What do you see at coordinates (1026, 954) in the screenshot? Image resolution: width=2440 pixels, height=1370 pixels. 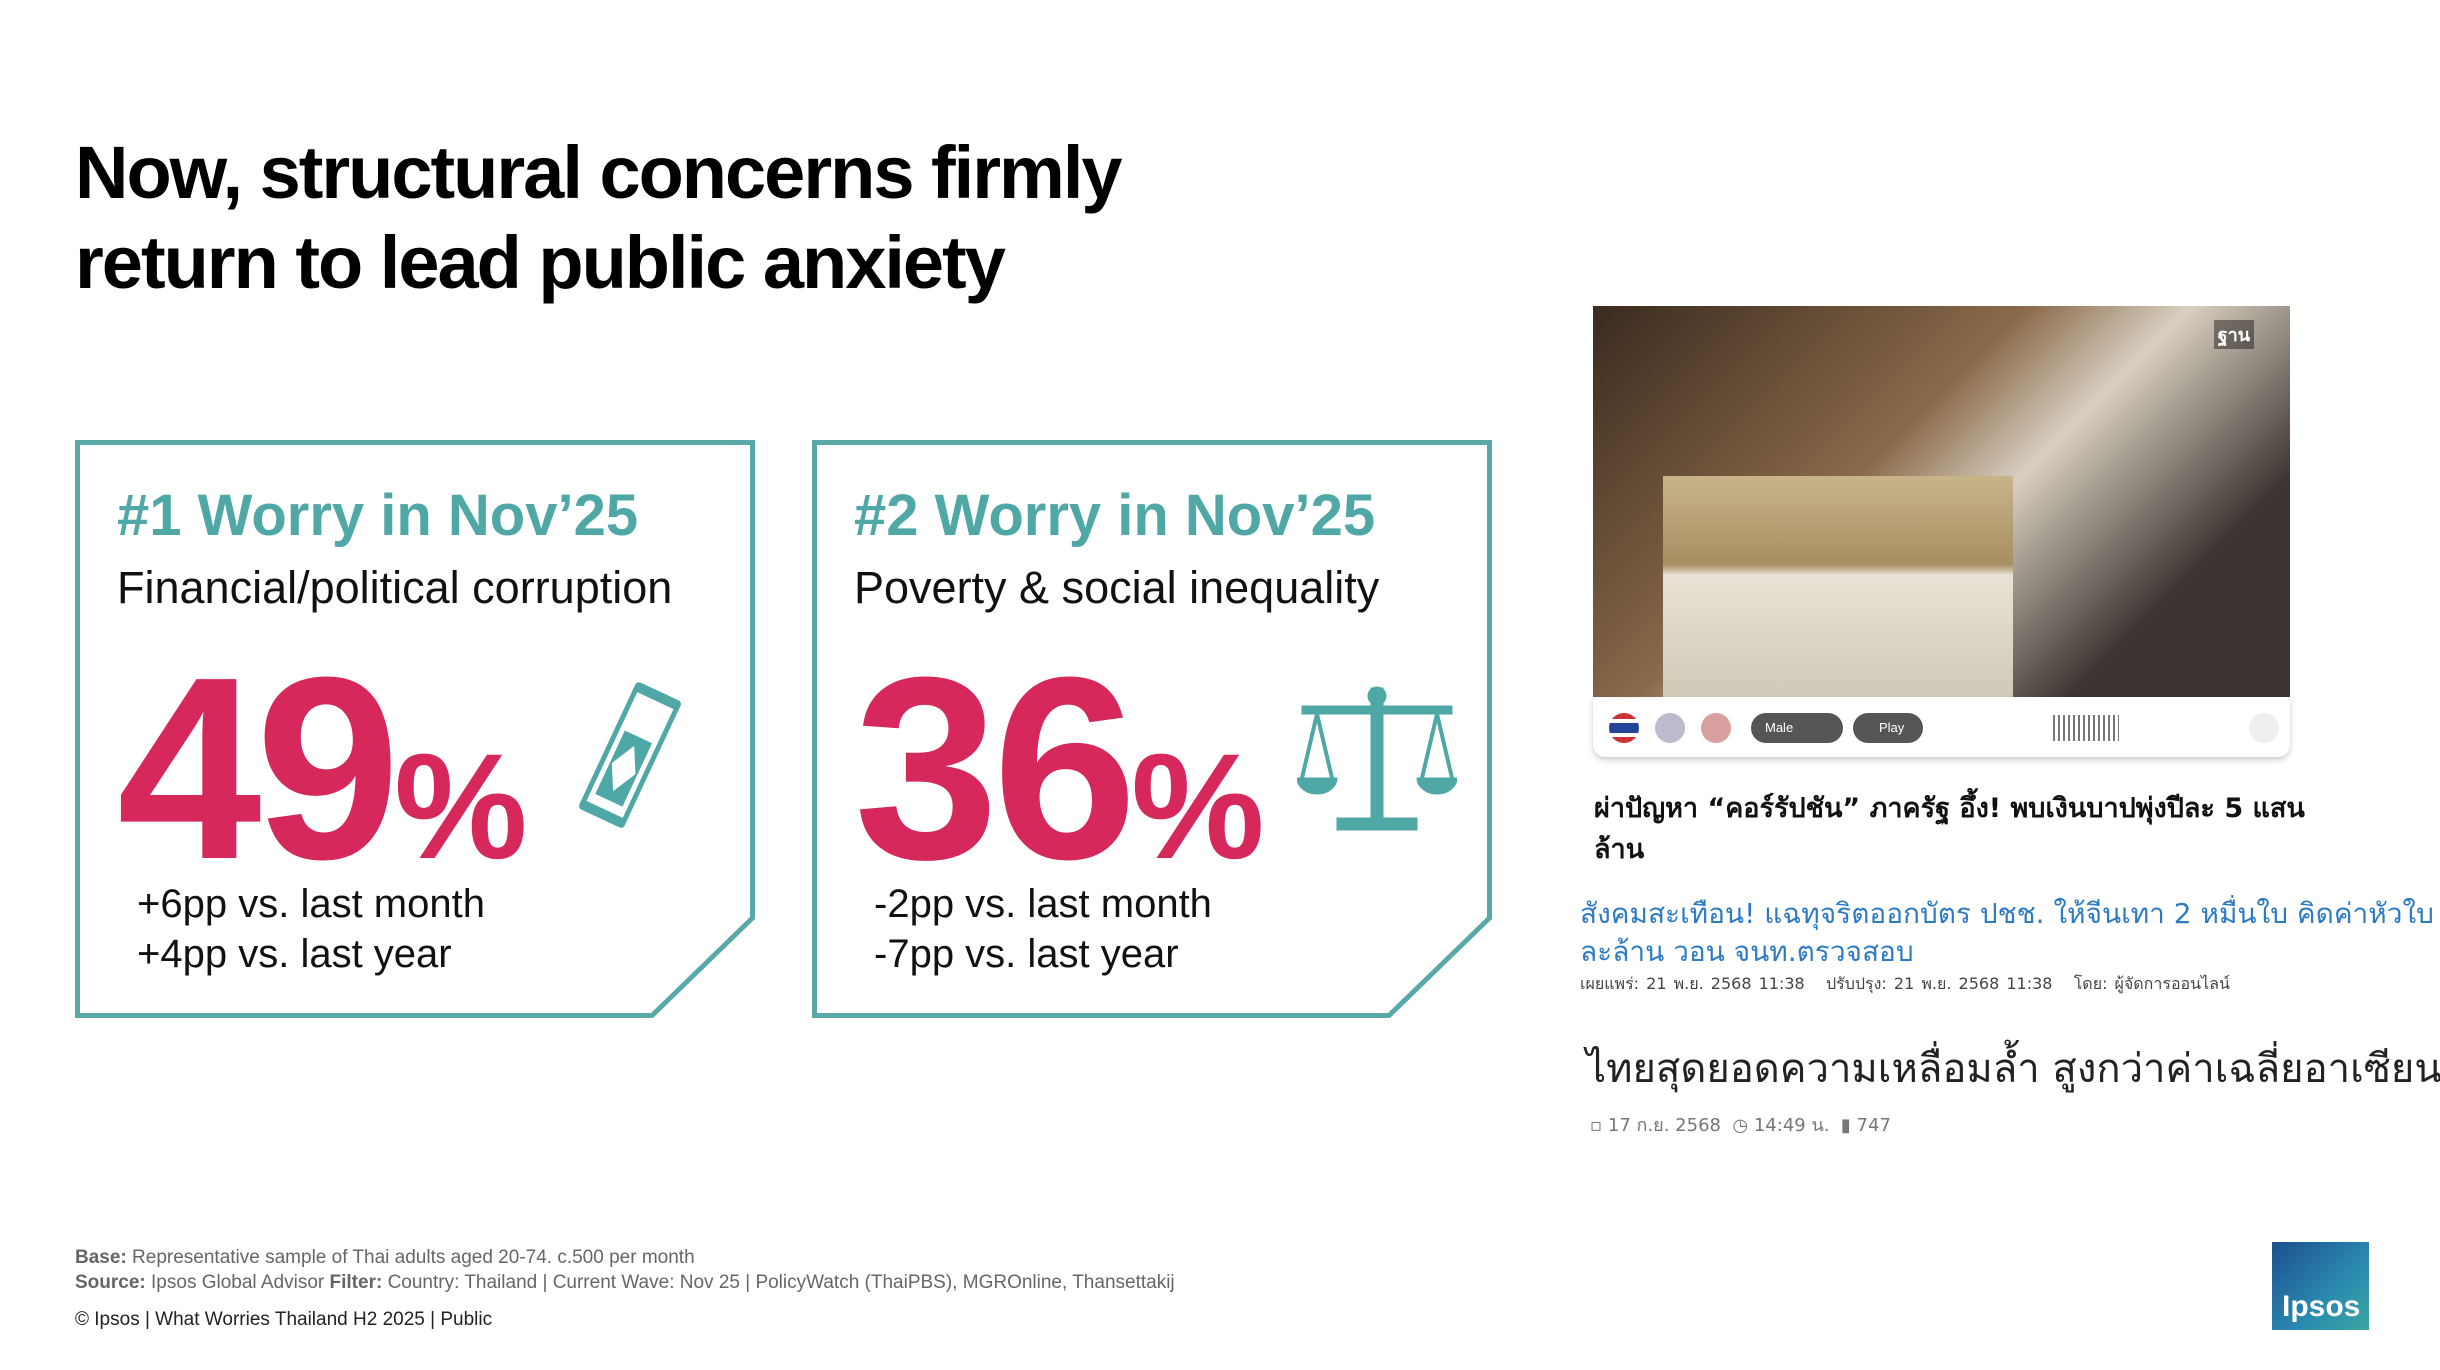 I see `change: -7pp vs. last year` at bounding box center [1026, 954].